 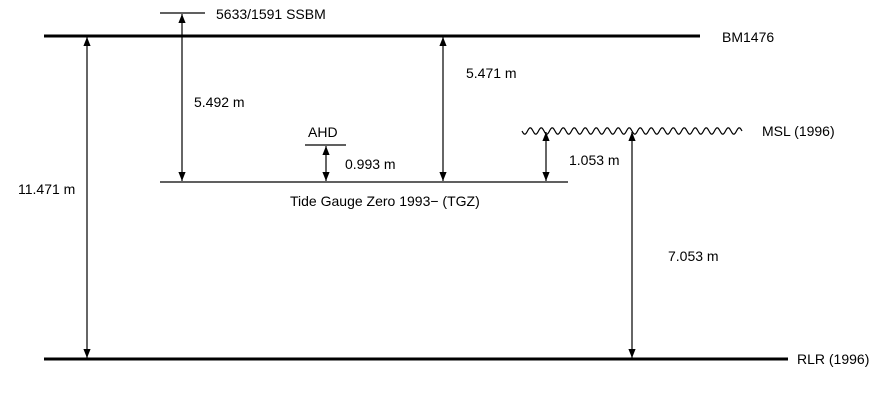 What do you see at coordinates (798, 131) in the screenshot?
I see `msl-label: MSL (1996)` at bounding box center [798, 131].